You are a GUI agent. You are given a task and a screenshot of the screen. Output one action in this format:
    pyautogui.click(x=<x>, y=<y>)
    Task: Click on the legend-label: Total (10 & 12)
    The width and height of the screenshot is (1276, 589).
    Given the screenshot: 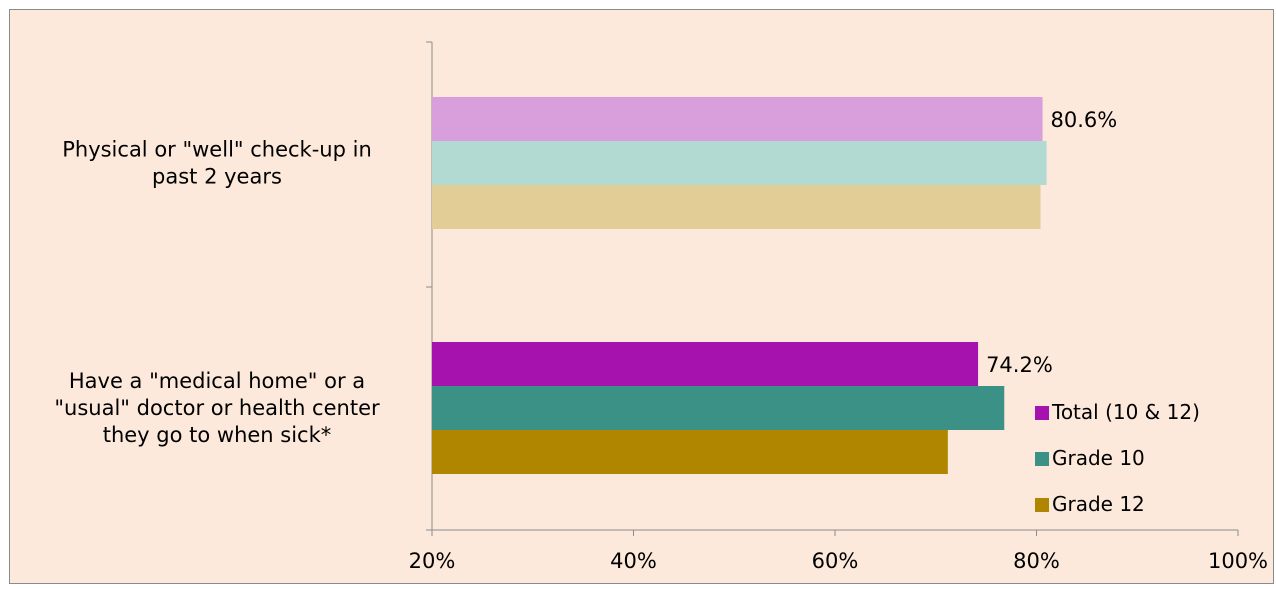 What is the action you would take?
    pyautogui.click(x=1125, y=412)
    